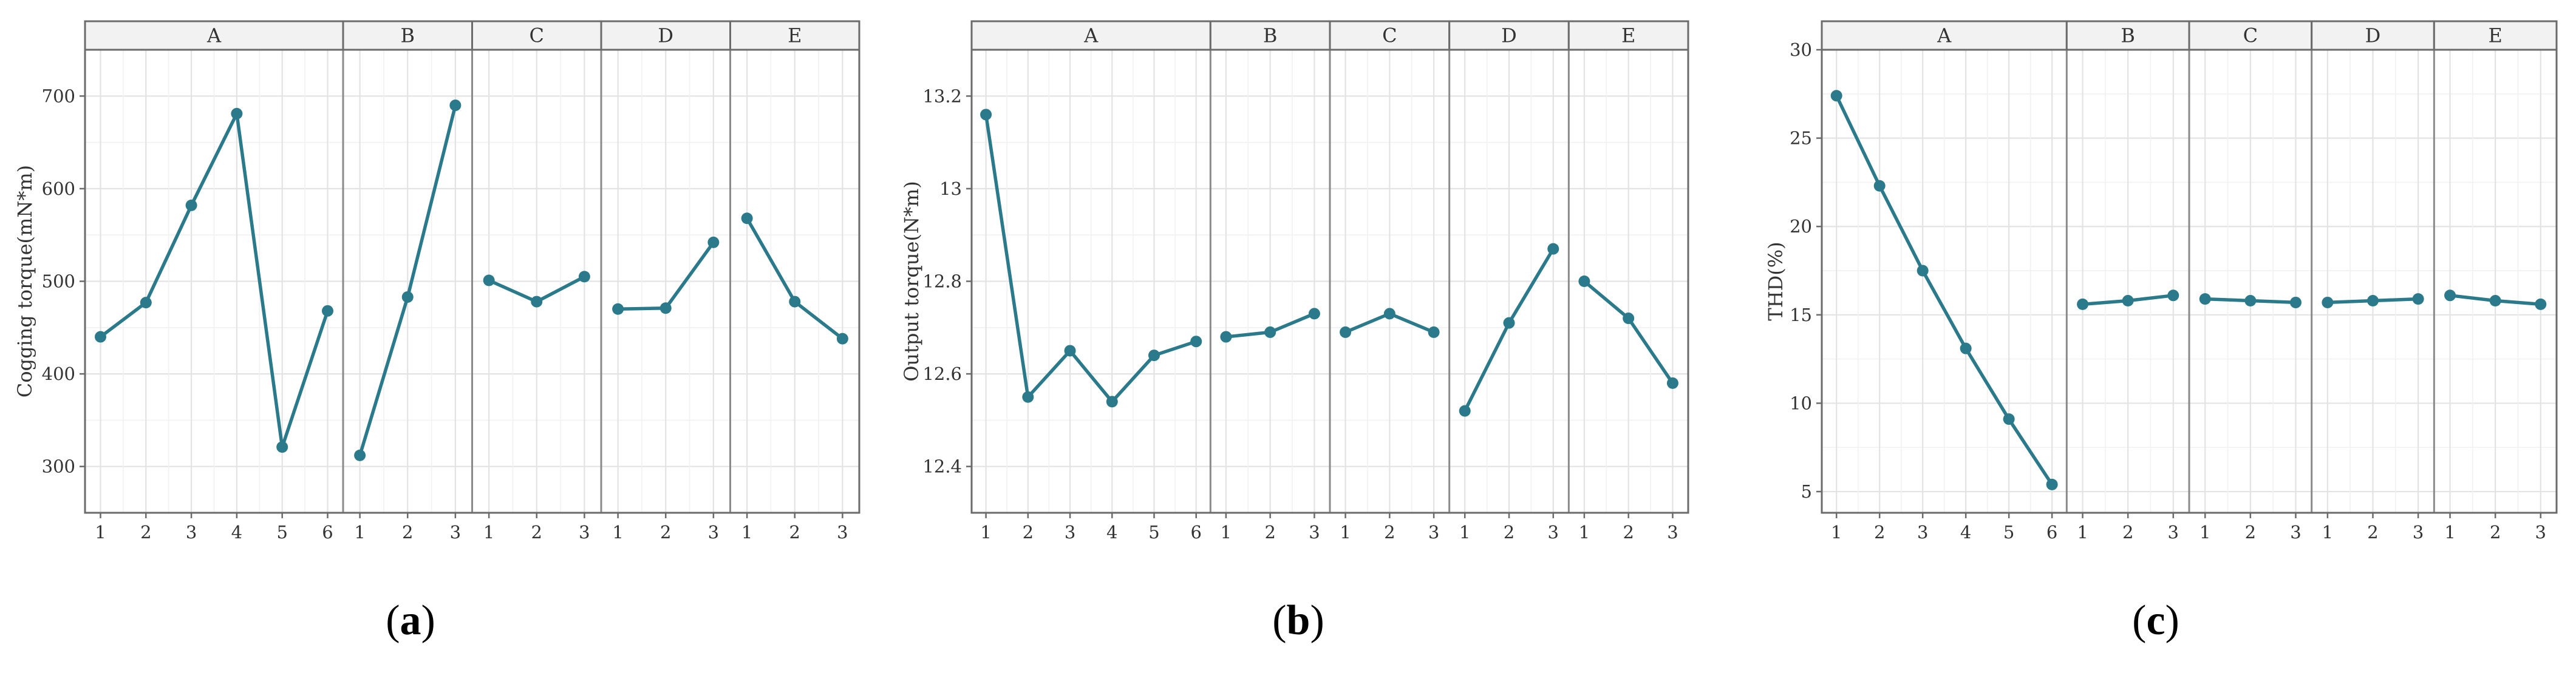  What do you see at coordinates (912, 281) in the screenshot?
I see `y-axis-title: Output torque(N*m)` at bounding box center [912, 281].